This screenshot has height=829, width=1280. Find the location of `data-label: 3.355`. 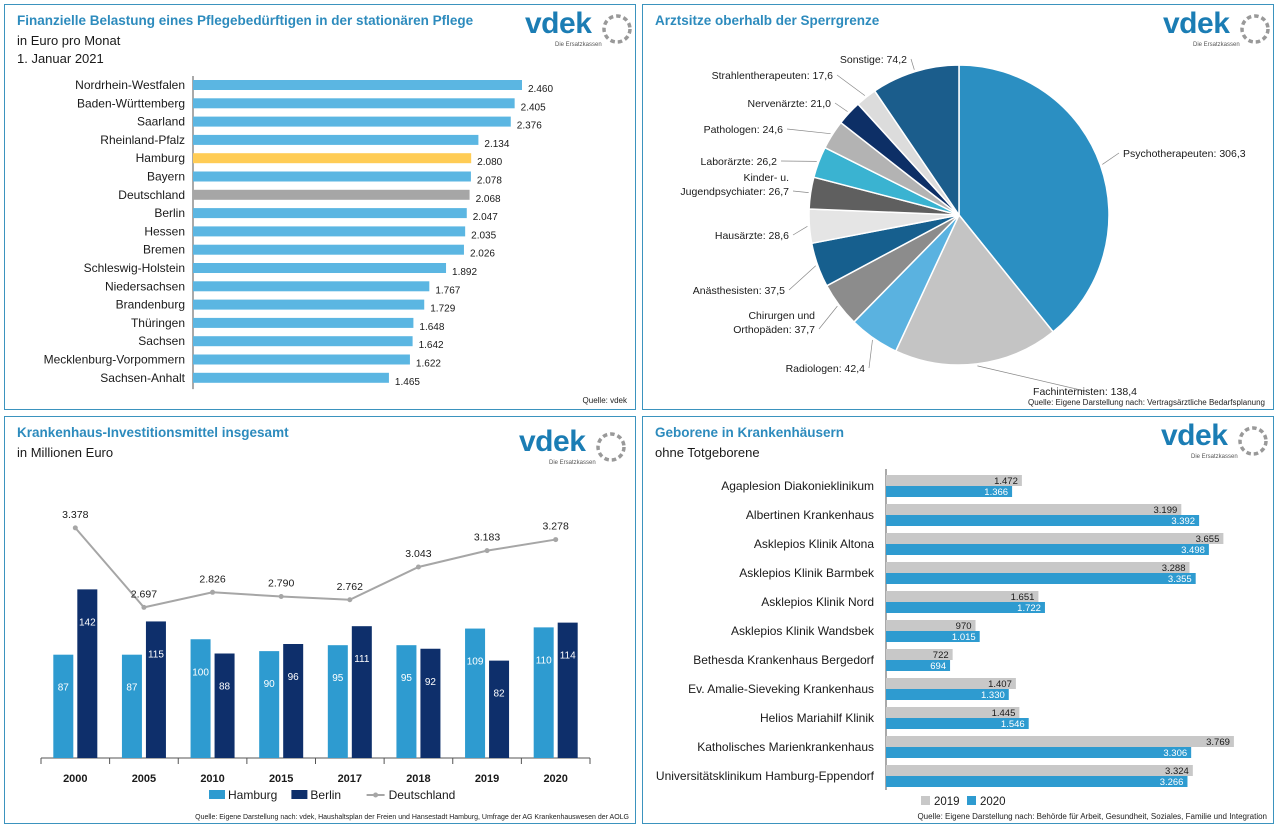

data-label: 3.355 is located at coordinates (1180, 579).